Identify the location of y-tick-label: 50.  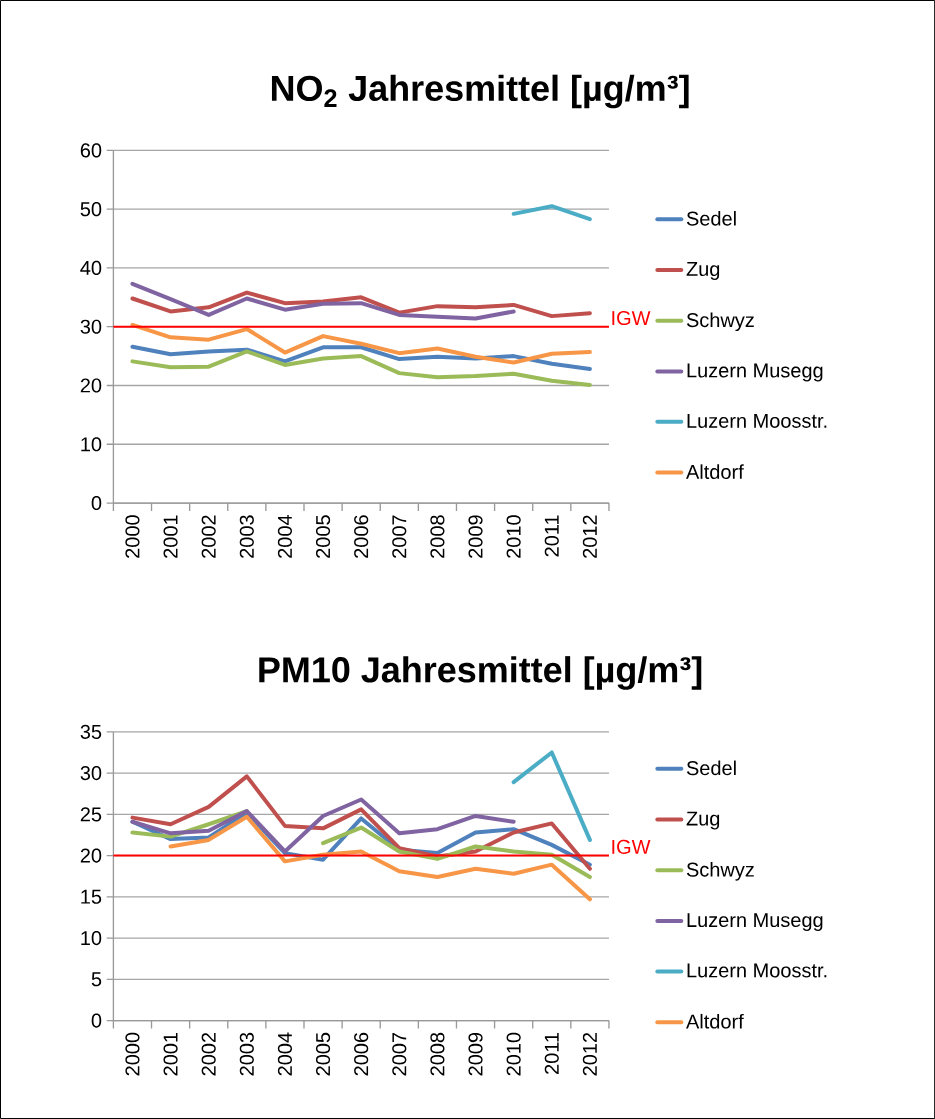
(91, 209).